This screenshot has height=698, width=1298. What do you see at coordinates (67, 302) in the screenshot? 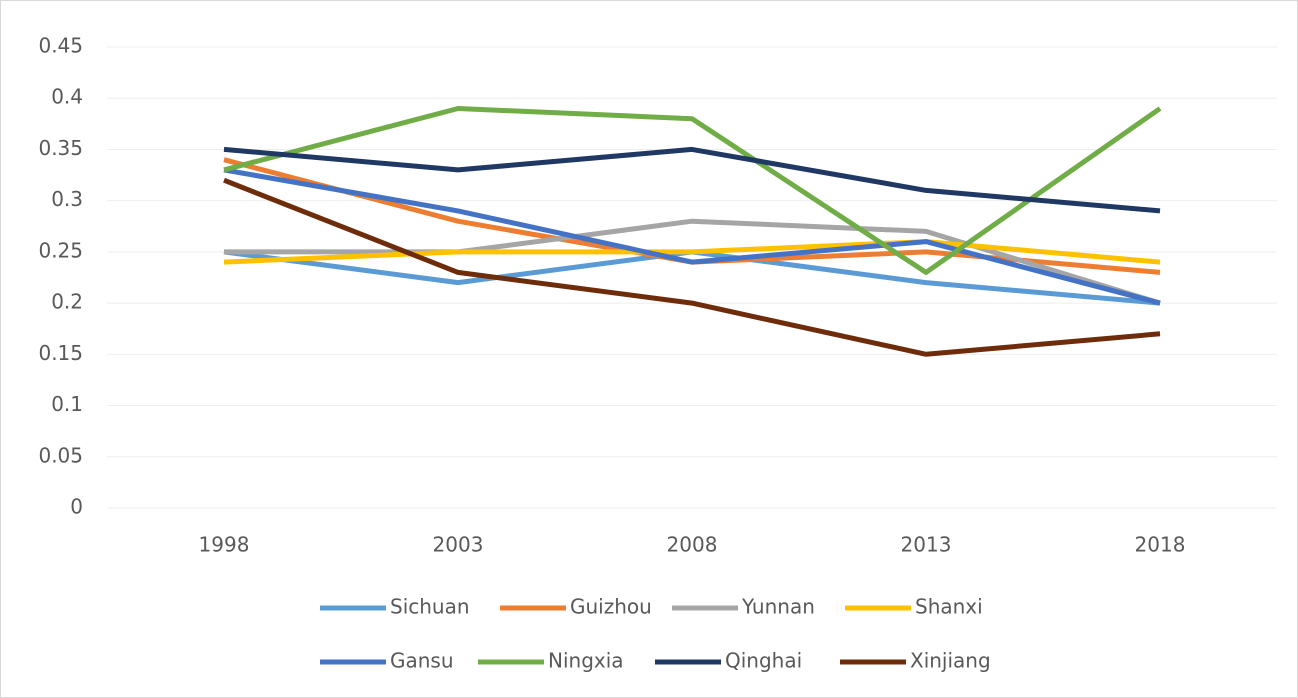
I see `y-tick-label: 0.2` at bounding box center [67, 302].